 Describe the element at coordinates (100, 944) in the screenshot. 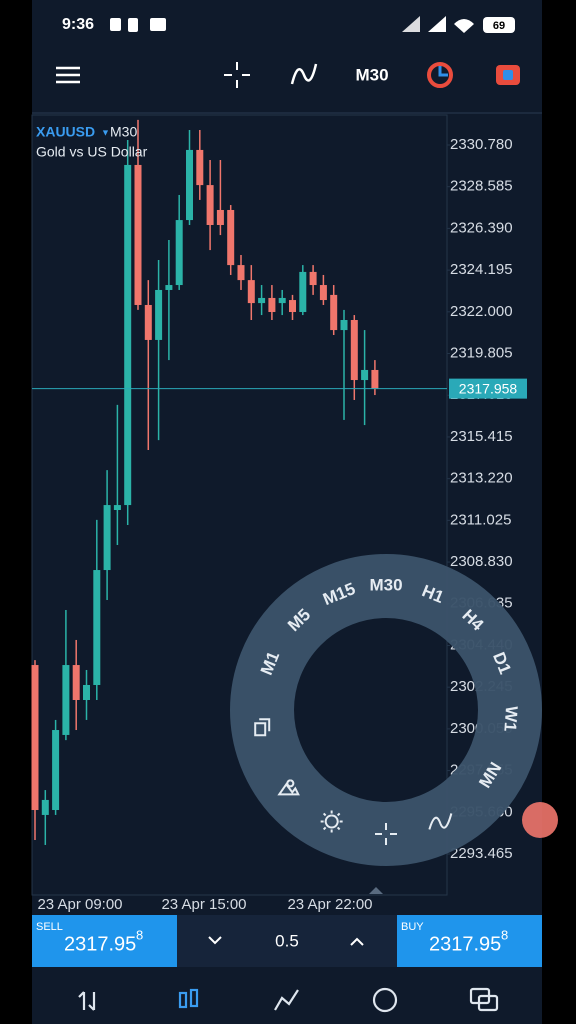

I see `sell-price: 2317.95` at that location.